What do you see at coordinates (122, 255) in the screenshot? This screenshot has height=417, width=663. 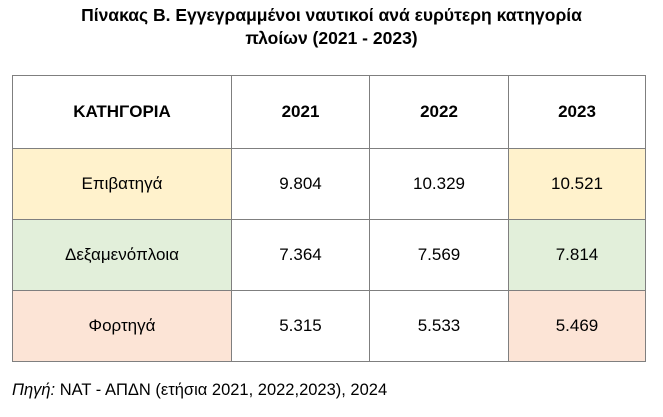 I see `cell-category: Δεξαμενόπλοια` at bounding box center [122, 255].